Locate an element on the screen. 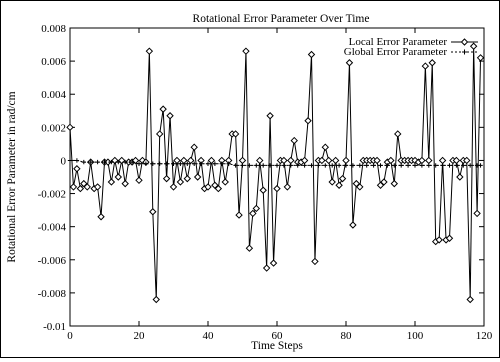 Image resolution: width=500 pixels, height=362 pixels. legend-label-global: Global Error Parameter is located at coordinates (396, 52).